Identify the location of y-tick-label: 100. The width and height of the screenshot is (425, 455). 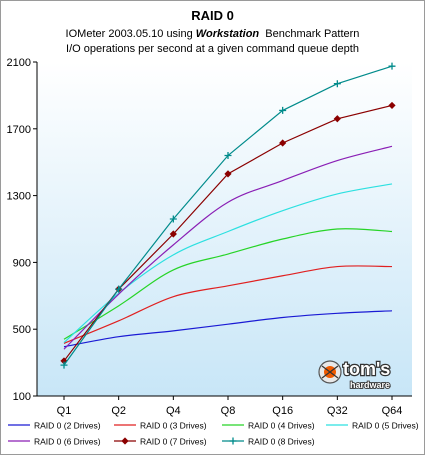
(22, 397).